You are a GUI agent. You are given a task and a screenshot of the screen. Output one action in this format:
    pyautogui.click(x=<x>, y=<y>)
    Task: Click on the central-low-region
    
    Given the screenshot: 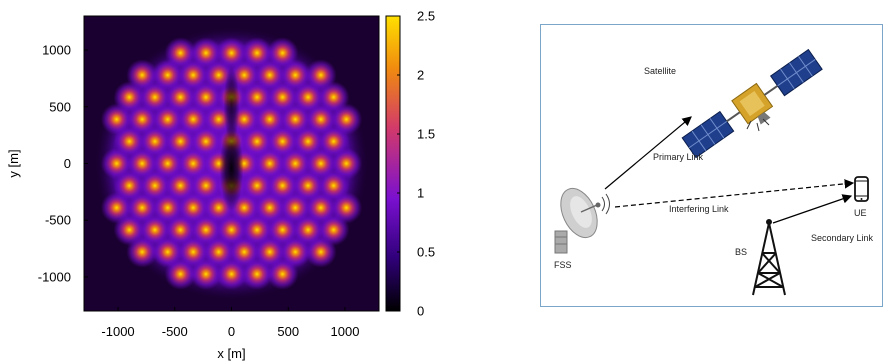 What is the action you would take?
    pyautogui.click(x=231, y=168)
    